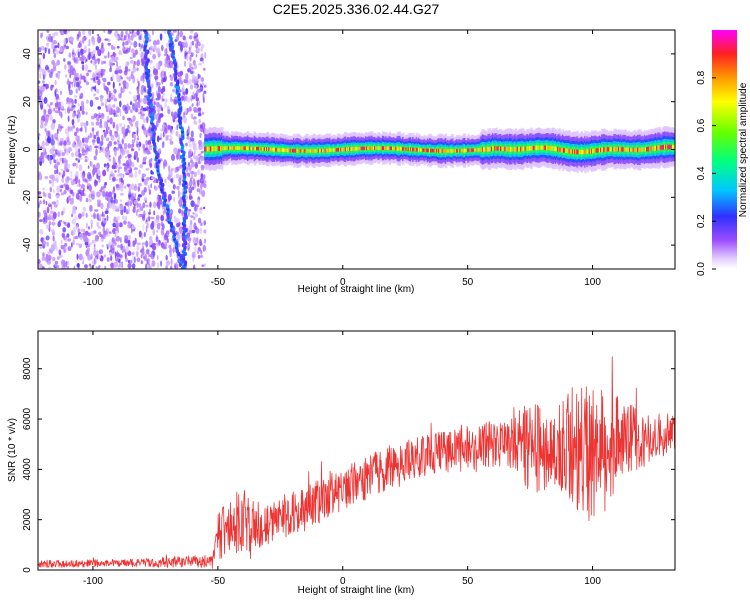  Describe the element at coordinates (93, 282) in the screenshot. I see `x-tick-label: -100` at that location.